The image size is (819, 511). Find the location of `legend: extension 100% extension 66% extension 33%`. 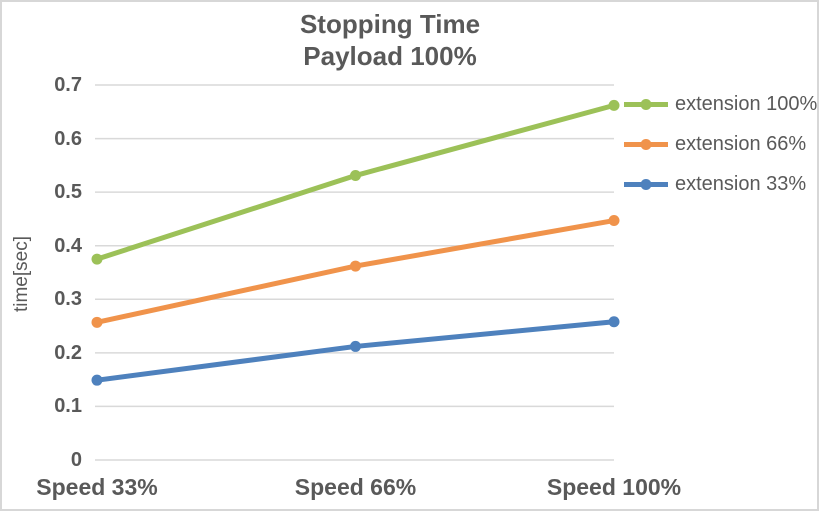

legend: extension 100% extension 66% extension 33% is located at coordinates (719, 144).